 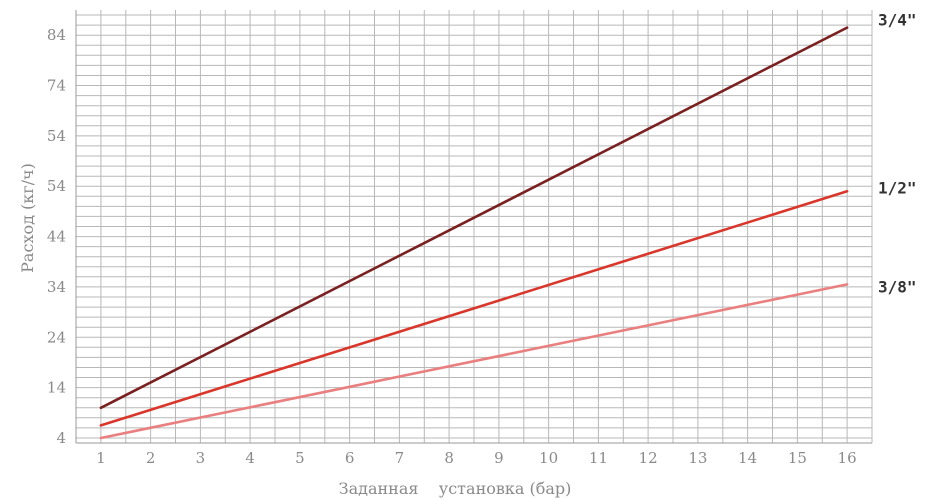 I want to click on y-axis-title: Расход (кг/ч), so click(x=27, y=218).